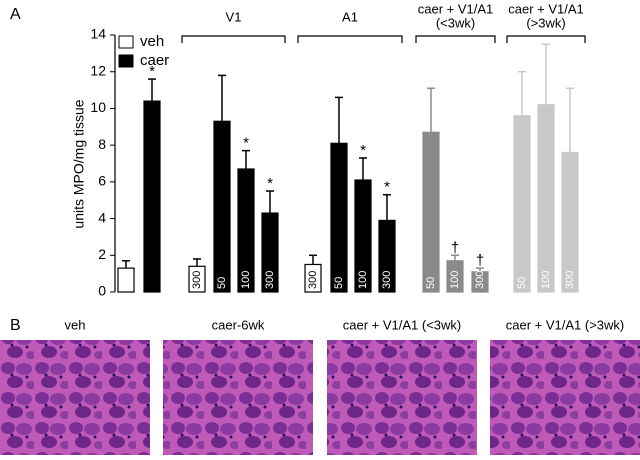 The height and width of the screenshot is (460, 640). I want to click on y-tick-label: 0, so click(102, 291).